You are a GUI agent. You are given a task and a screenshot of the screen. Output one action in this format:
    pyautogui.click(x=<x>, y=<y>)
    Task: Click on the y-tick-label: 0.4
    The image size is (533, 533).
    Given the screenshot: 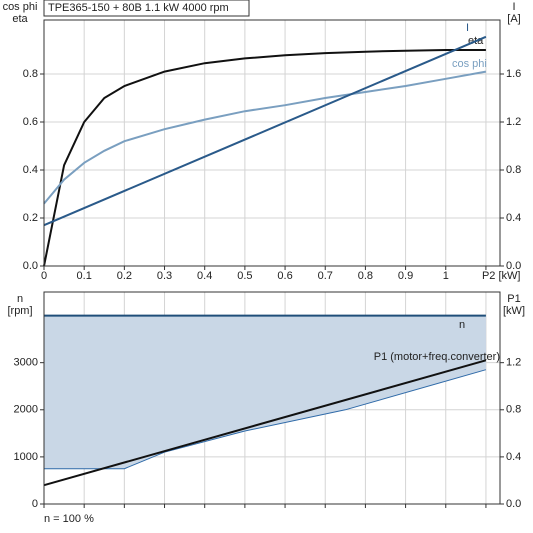 What is the action you would take?
    pyautogui.click(x=30, y=170)
    